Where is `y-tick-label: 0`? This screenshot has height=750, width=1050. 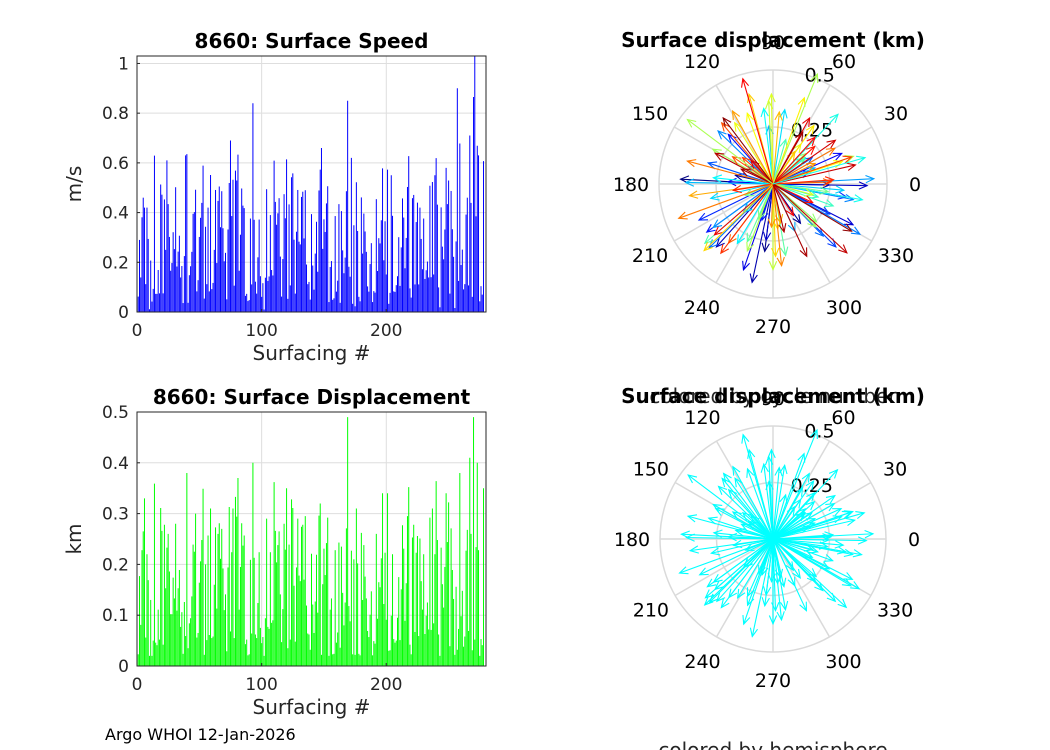 y-tick-label: 0 is located at coordinates (123, 667).